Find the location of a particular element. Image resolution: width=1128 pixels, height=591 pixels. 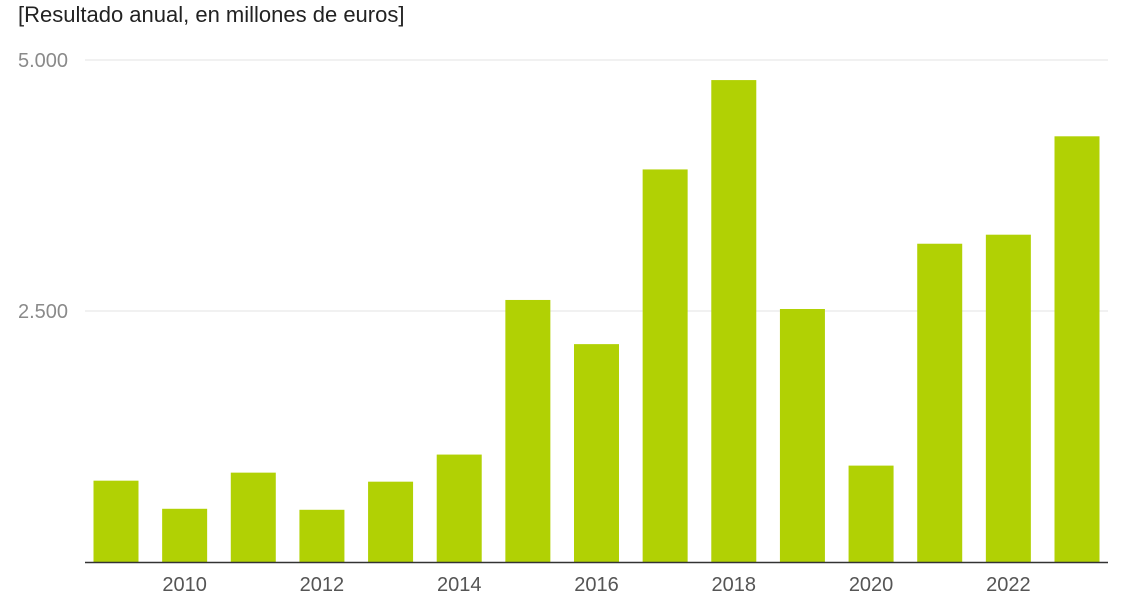

bar-2010 is located at coordinates (185, 535).